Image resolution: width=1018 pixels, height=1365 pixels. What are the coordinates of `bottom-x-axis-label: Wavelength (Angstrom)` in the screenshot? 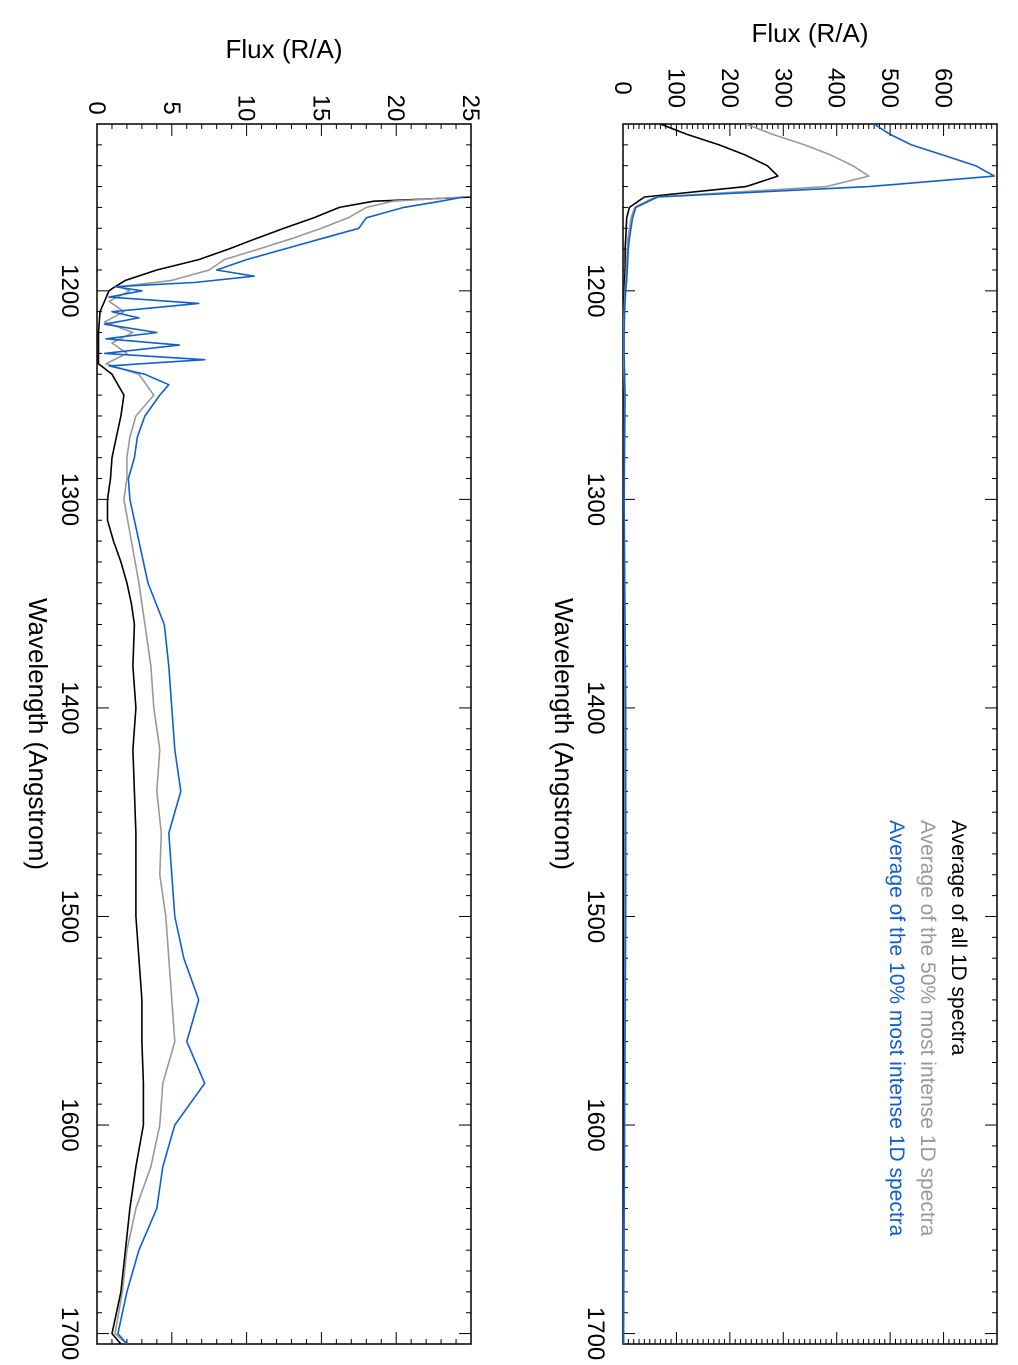 It's located at (38, 734).